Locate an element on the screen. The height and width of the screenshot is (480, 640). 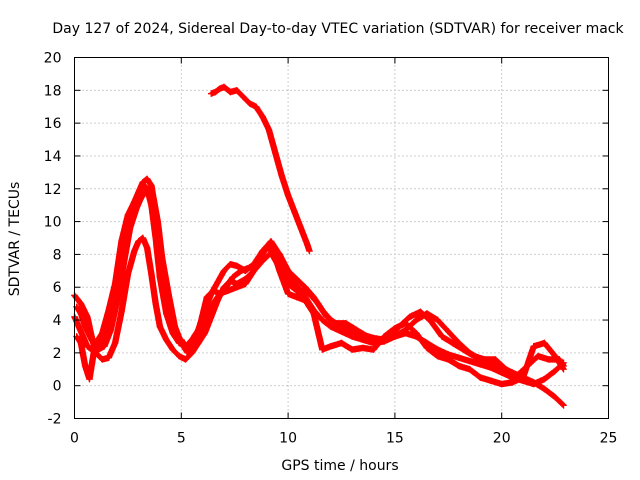
x-tick-label: 5 is located at coordinates (181, 439).